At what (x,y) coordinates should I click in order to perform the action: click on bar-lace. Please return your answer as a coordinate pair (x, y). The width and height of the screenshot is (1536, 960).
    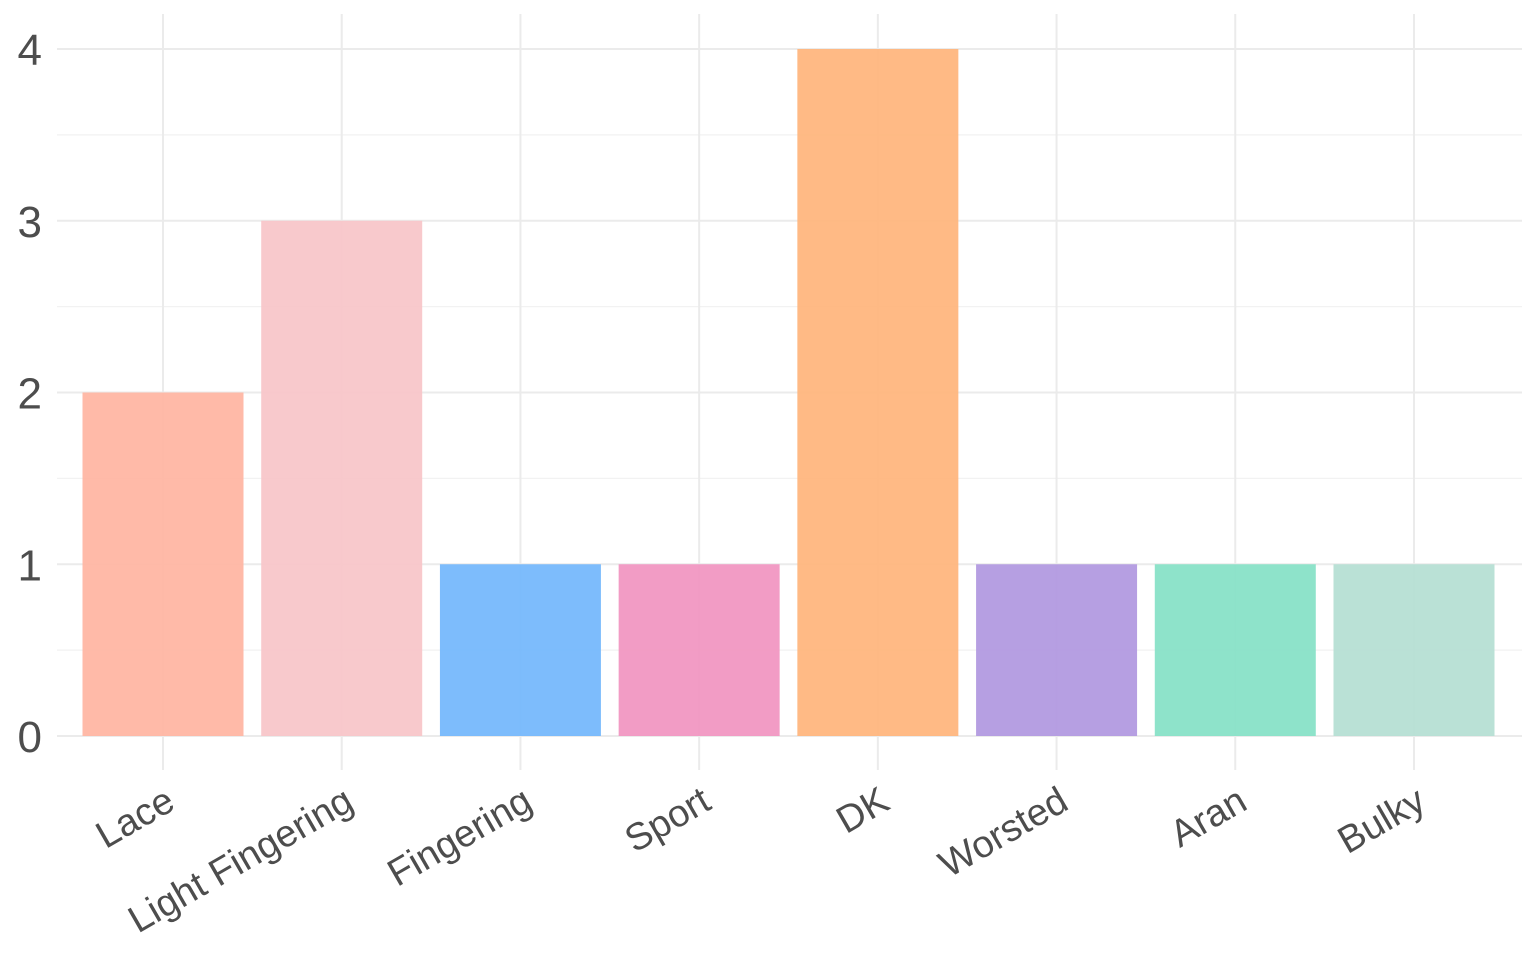
    Looking at the image, I should click on (163, 564).